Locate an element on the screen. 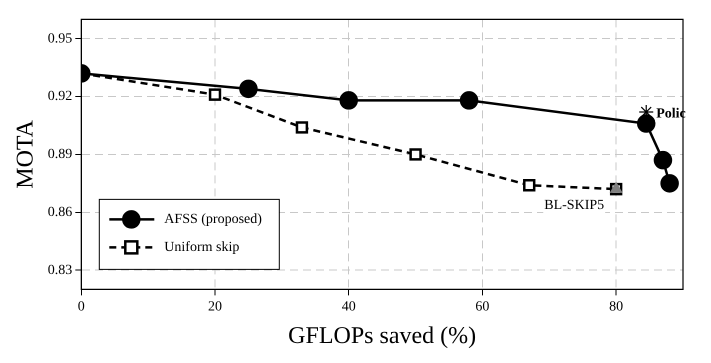 This screenshot has height=363, width=711. x-tick-label: 0 is located at coordinates (81, 306).